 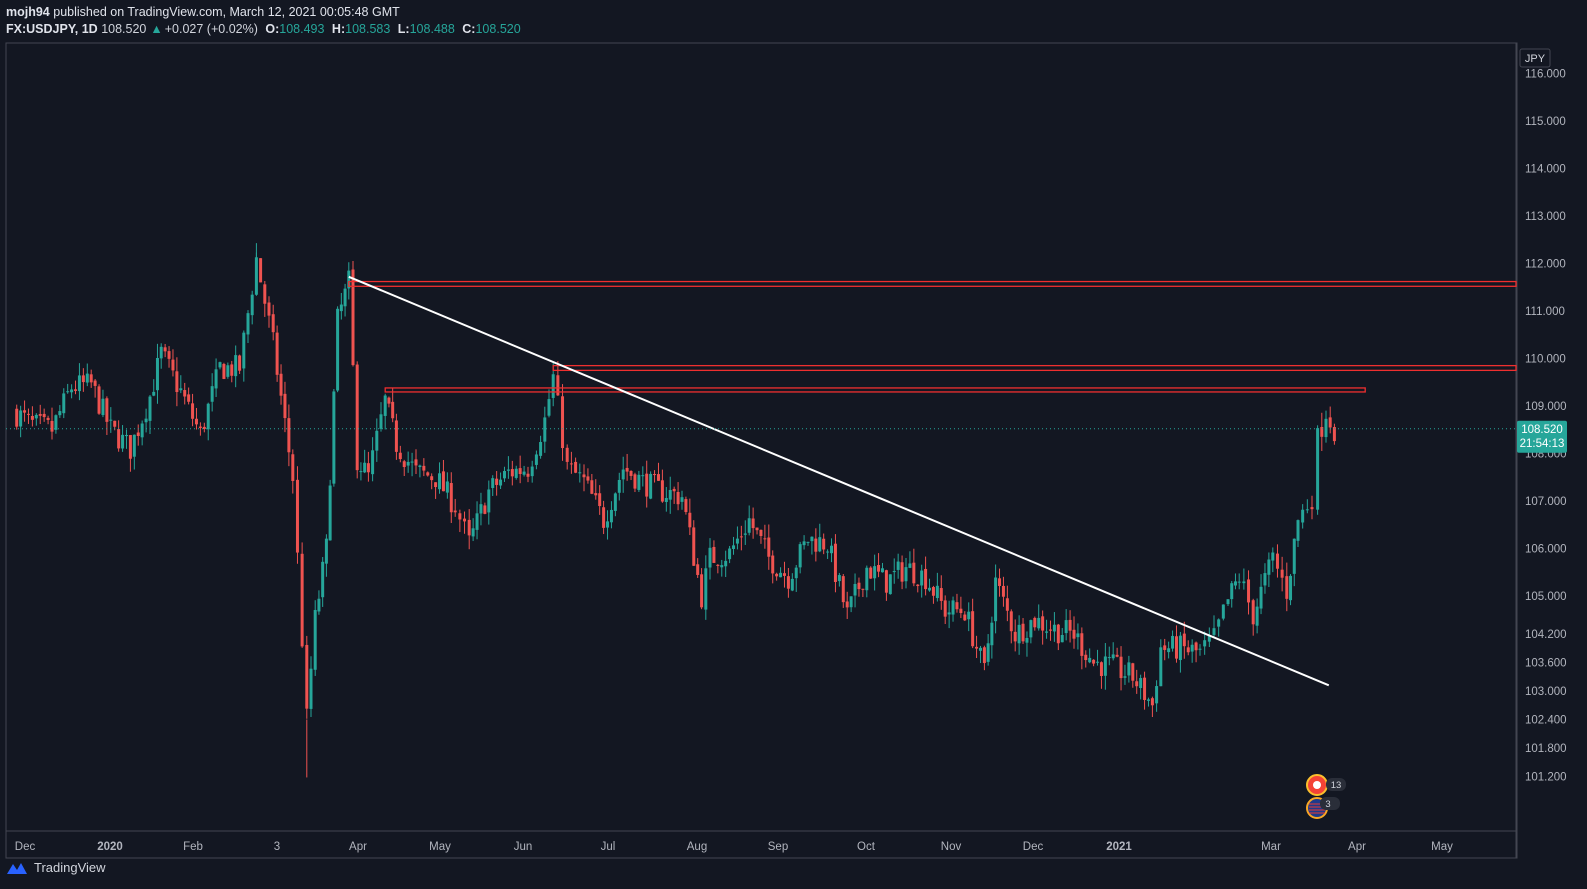 I want to click on time-tick-label: Jul, so click(x=608, y=847).